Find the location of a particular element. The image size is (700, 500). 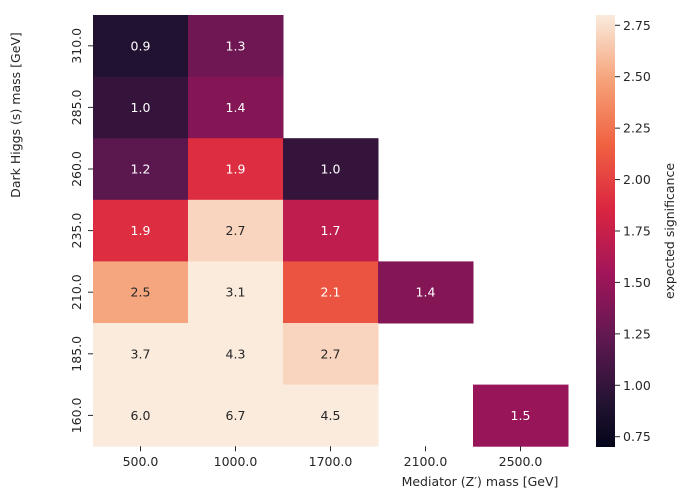

cell-value-label: 0.9 is located at coordinates (141, 45).